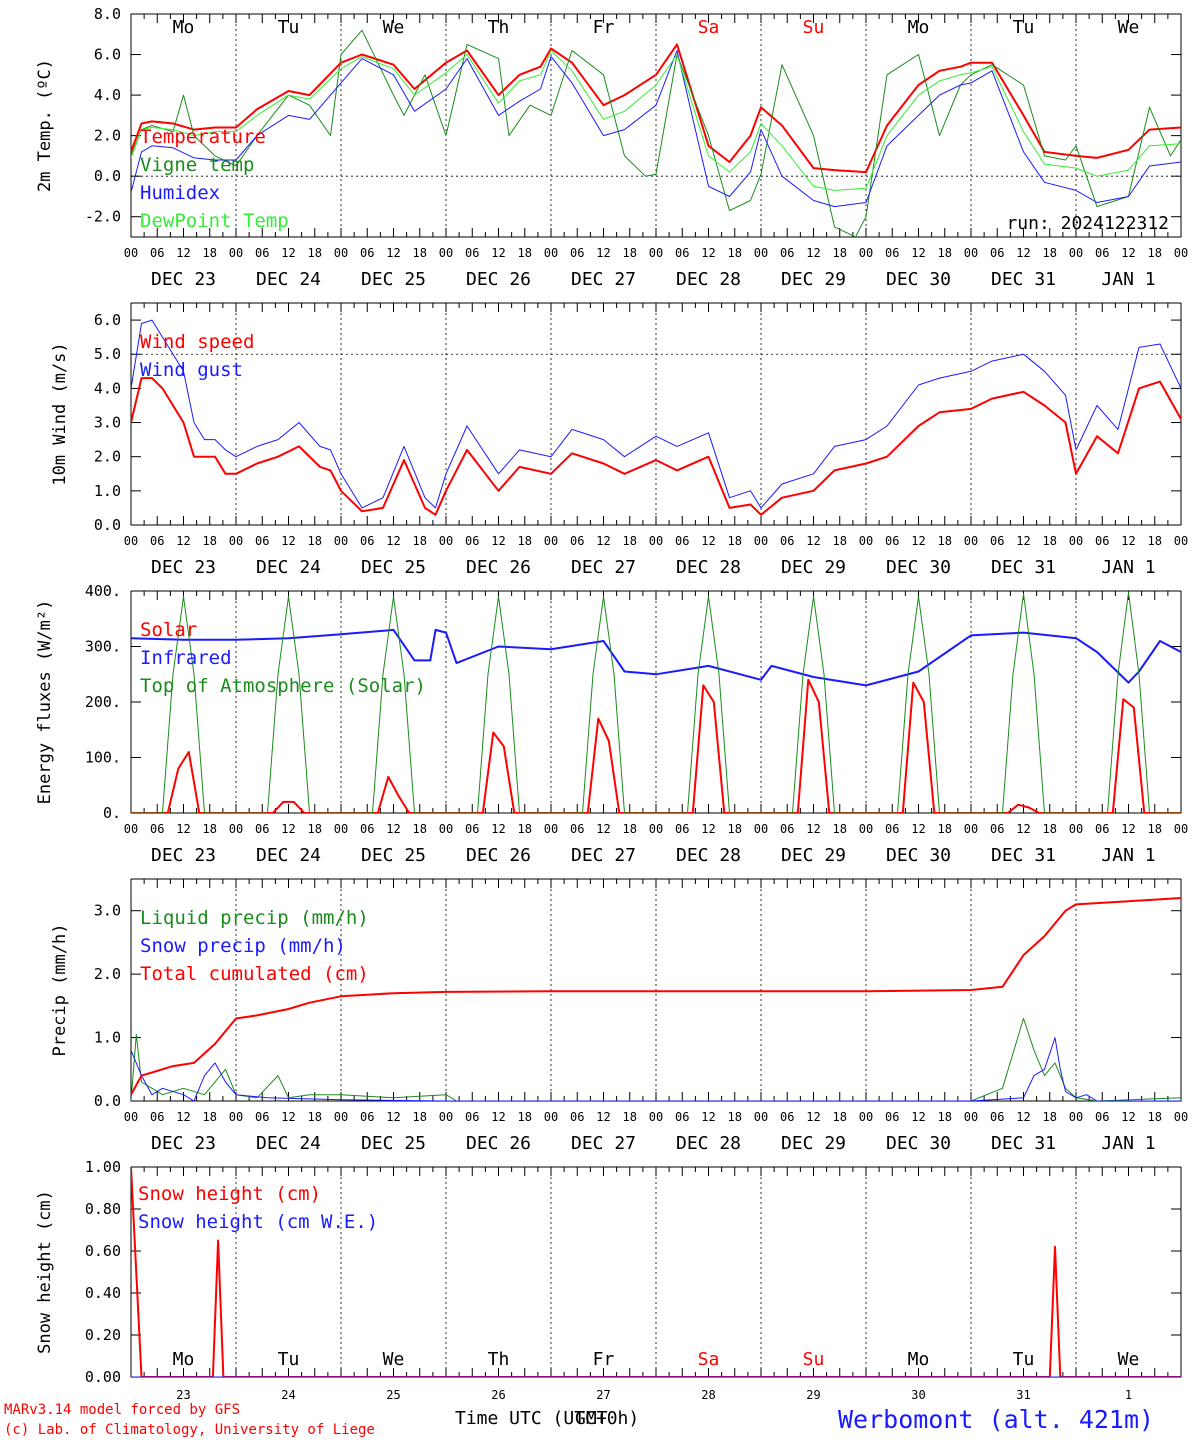 The image size is (1194, 1440). I want to click on y-axis-label: 10m Wind (m/s), so click(60, 413).